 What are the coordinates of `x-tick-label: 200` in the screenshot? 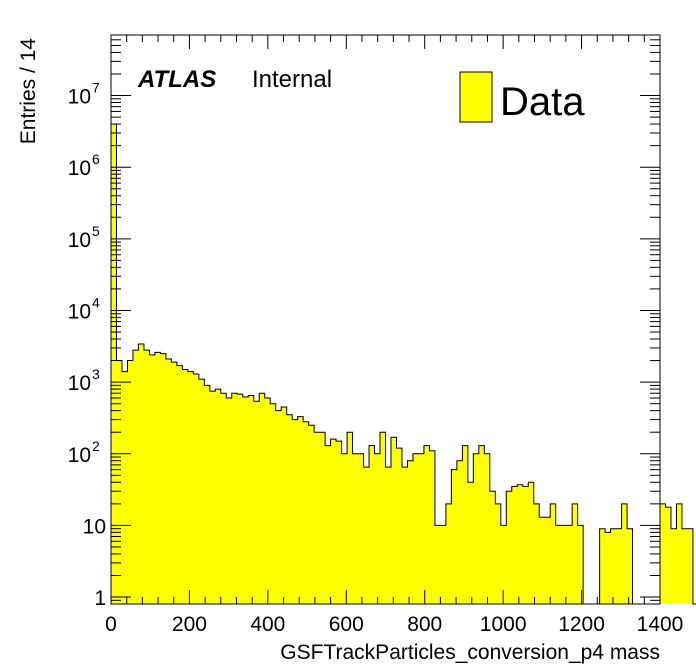 It's located at (189, 624).